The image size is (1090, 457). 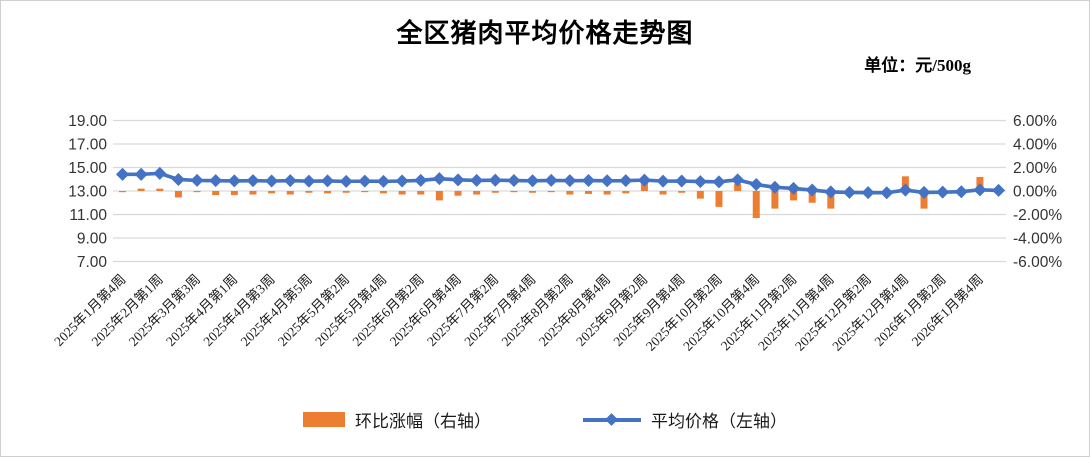 What do you see at coordinates (1037, 262) in the screenshot?
I see `svg-text: -6.00%` at bounding box center [1037, 262].